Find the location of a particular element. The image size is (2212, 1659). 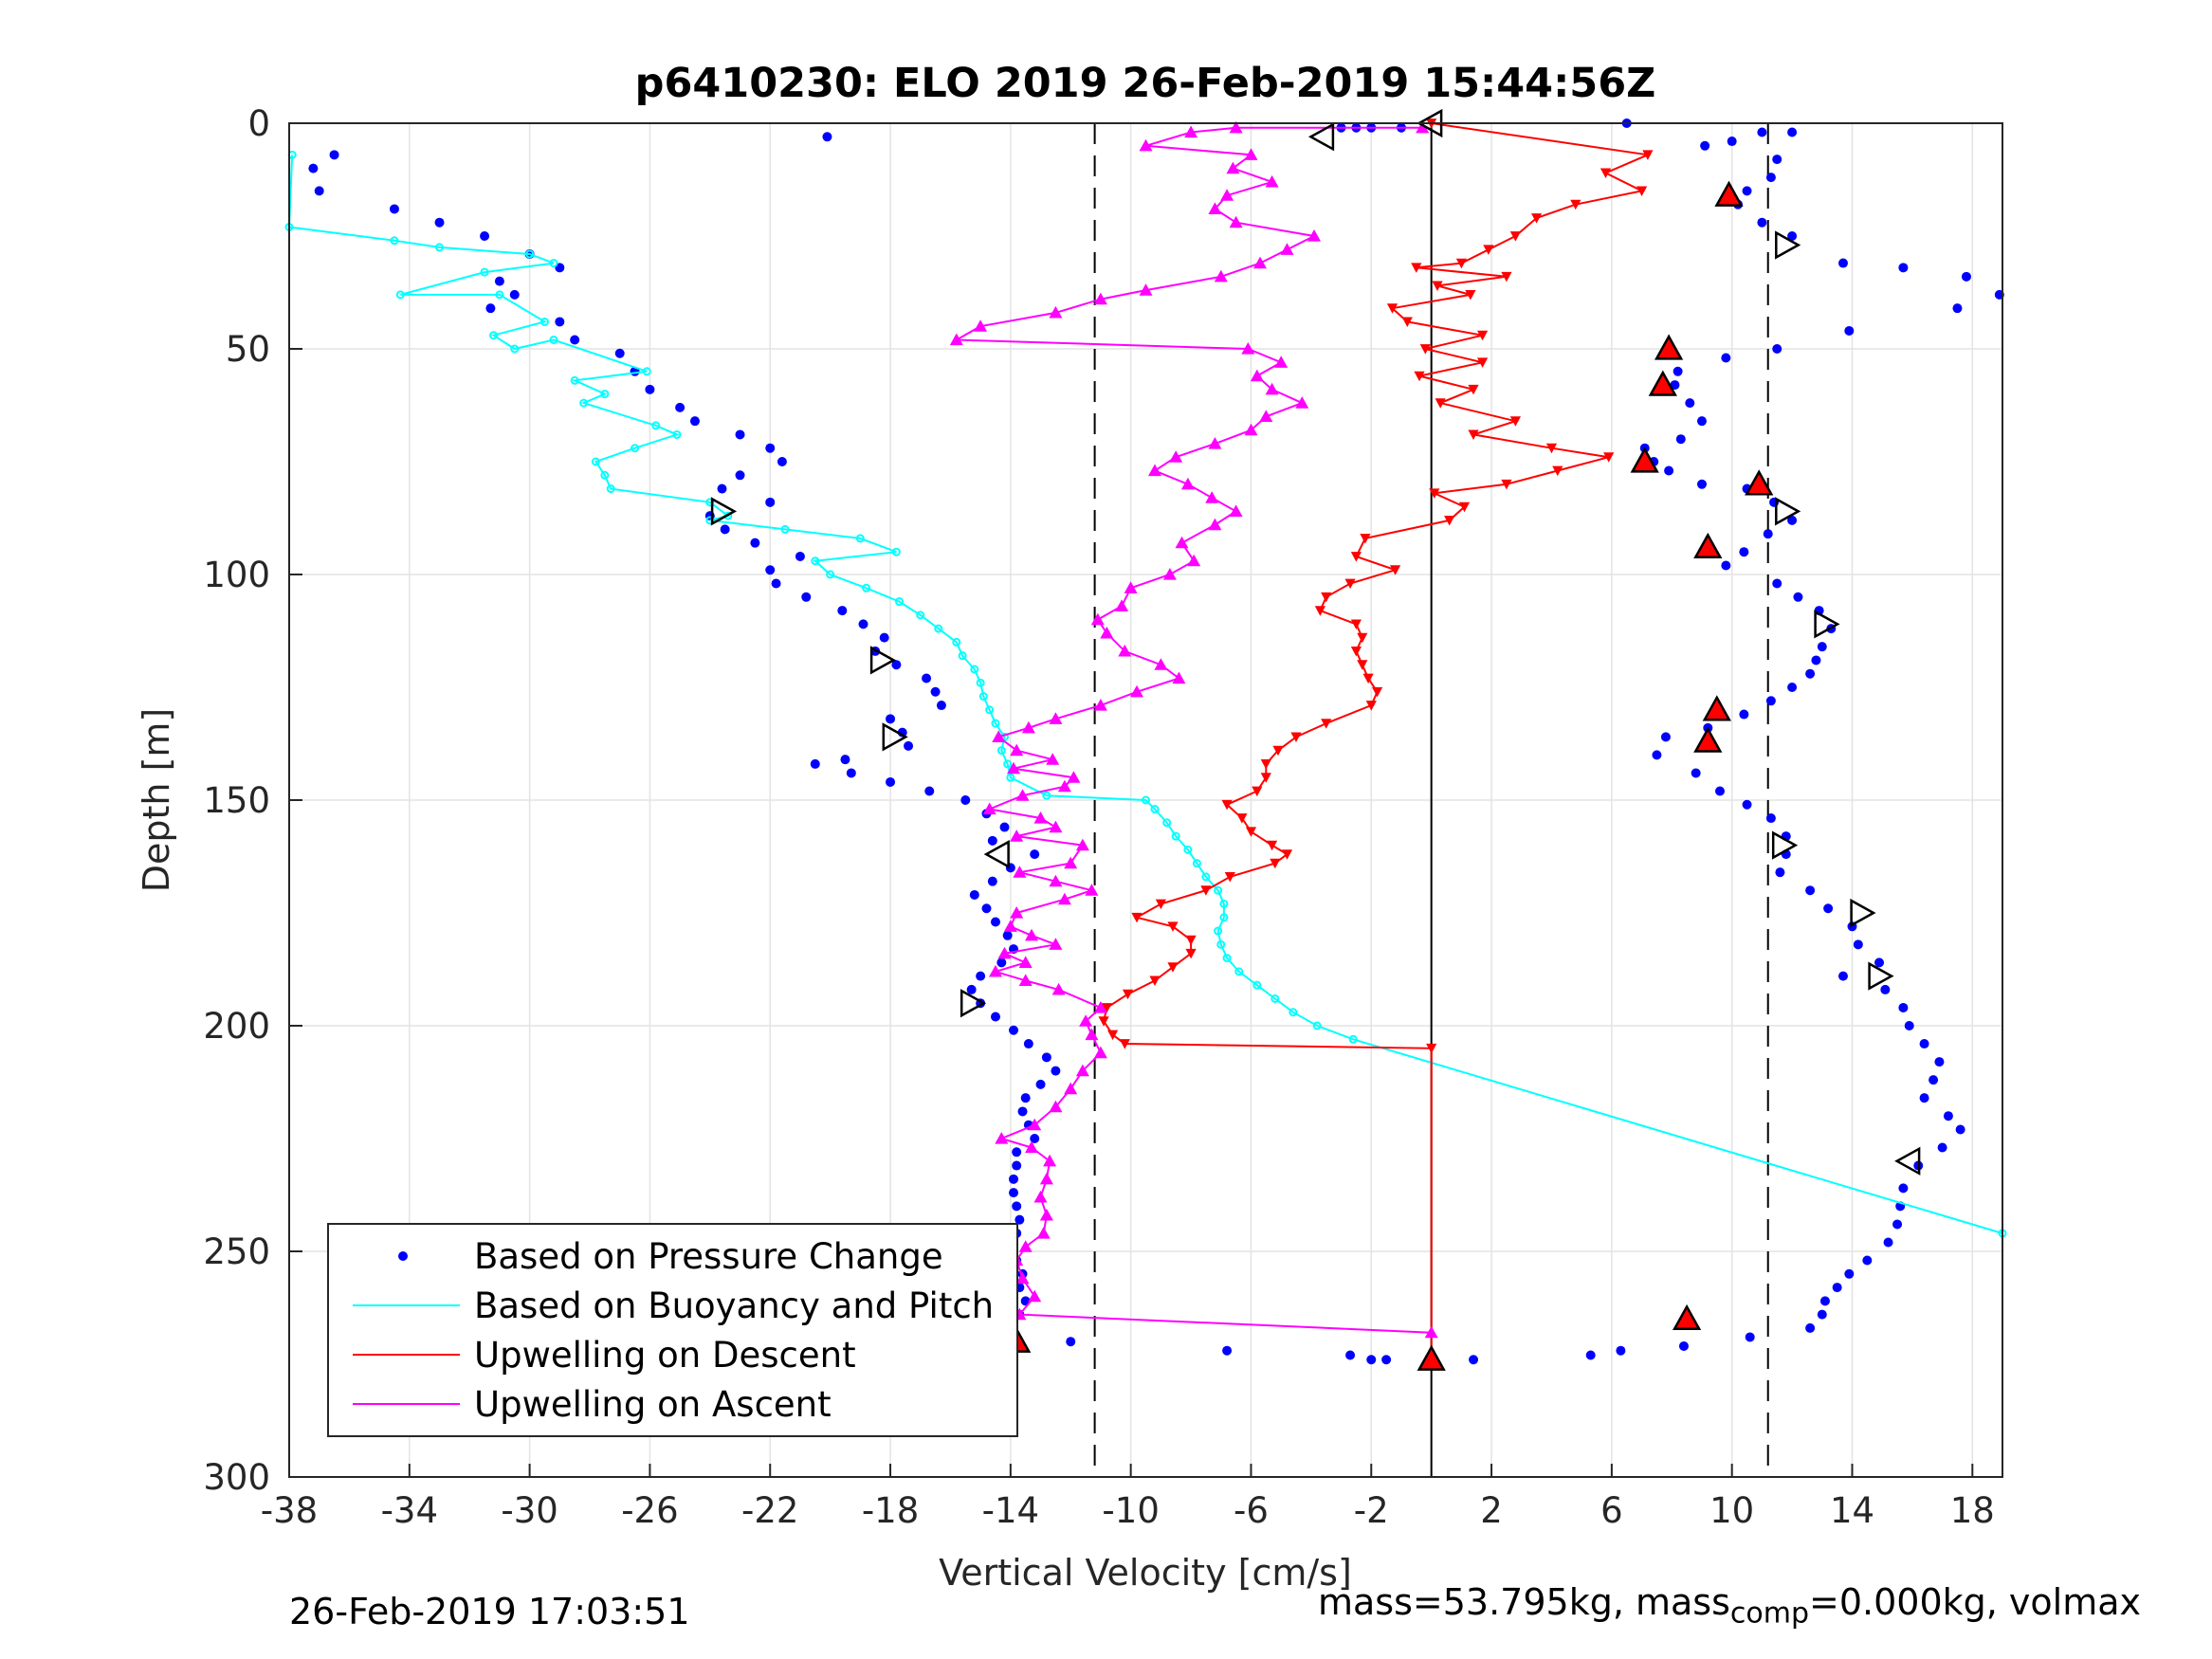

x-tick-label: -26 is located at coordinates (649, 1510).